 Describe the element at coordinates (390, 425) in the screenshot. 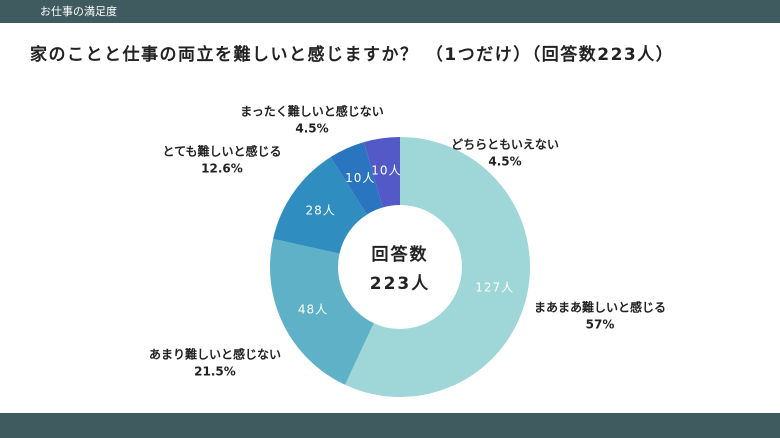

I see `footer-bar` at that location.